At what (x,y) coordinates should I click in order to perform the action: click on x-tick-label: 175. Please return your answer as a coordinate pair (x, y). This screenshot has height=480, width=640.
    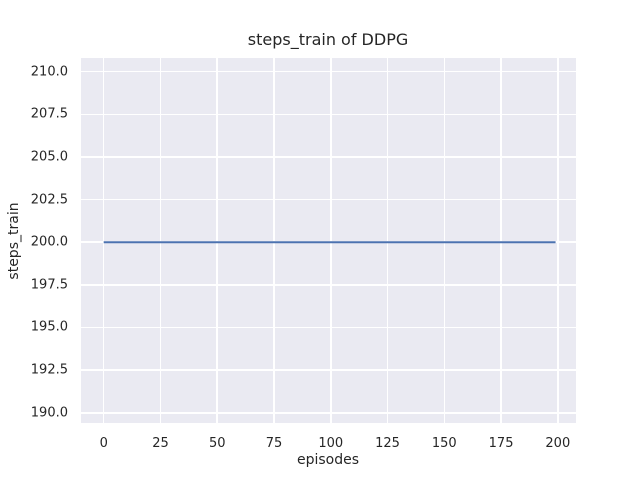
    Looking at the image, I should click on (501, 443).